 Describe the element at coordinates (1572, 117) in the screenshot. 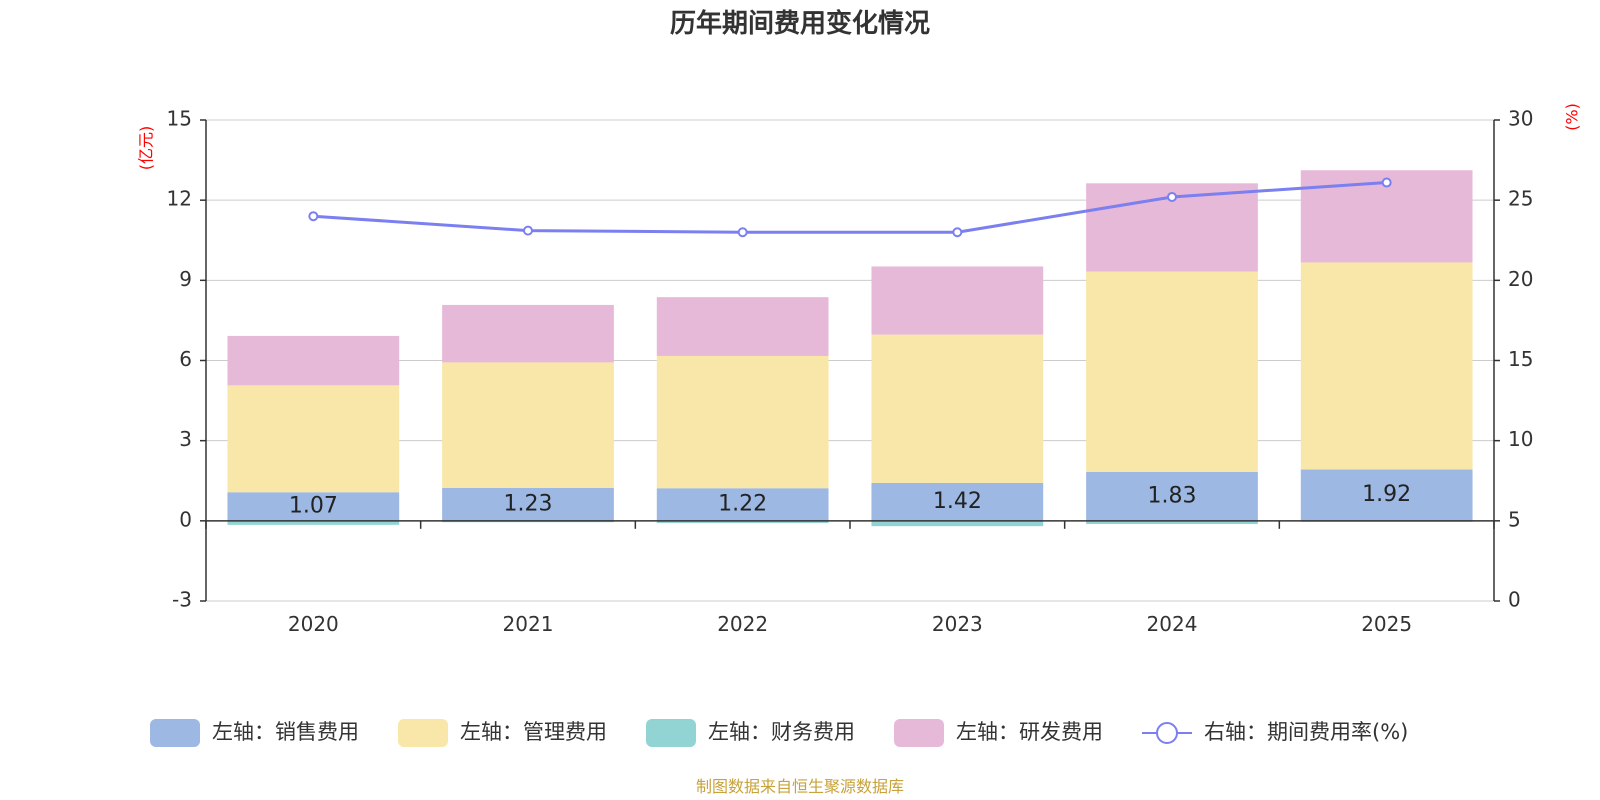

I see `right-axis-unit: (%)` at that location.